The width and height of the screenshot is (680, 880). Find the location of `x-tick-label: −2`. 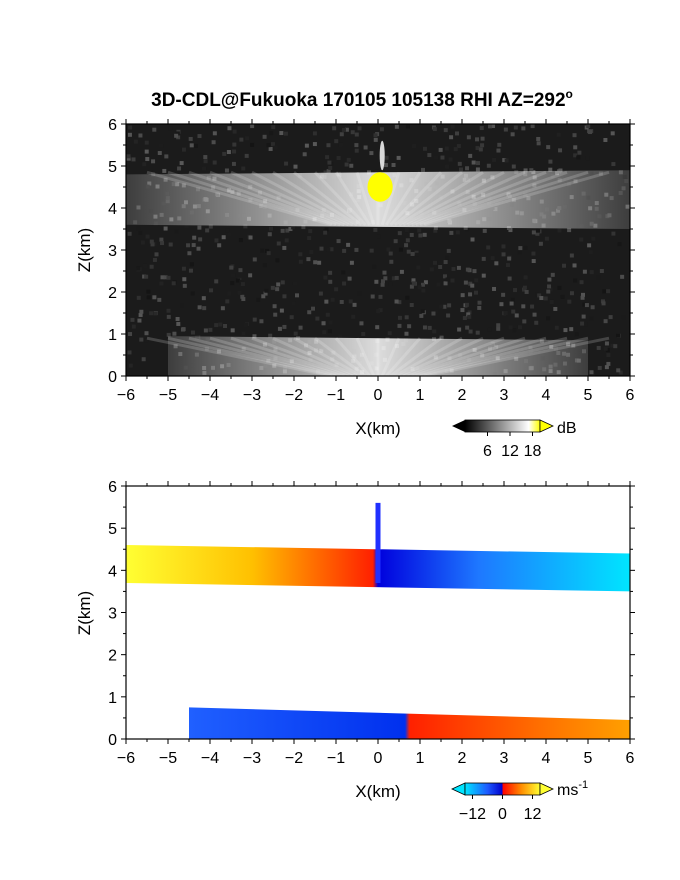

x-tick-label: −2 is located at coordinates (294, 395).